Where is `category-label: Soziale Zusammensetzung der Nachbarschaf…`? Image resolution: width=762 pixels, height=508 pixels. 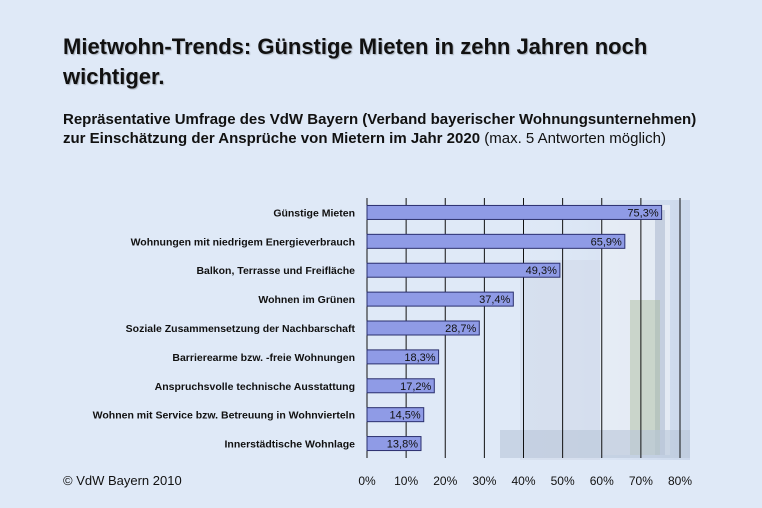 category-label: Soziale Zusammensetzung der Nachbarschaf… is located at coordinates (241, 329).